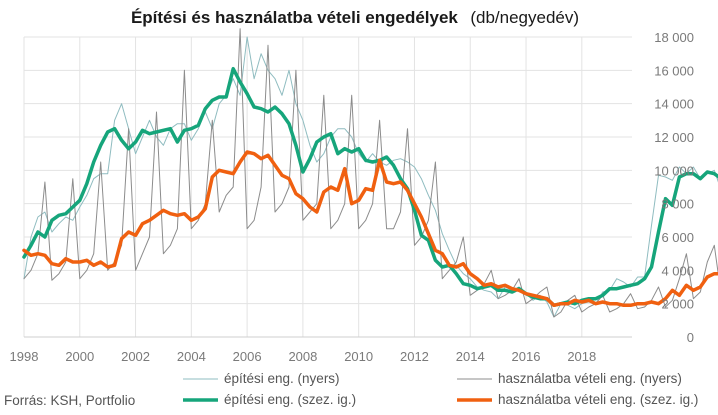 The height and width of the screenshot is (415, 718). Describe the element at coordinates (526, 356) in the screenshot. I see `x-tick-label: 2016` at that location.